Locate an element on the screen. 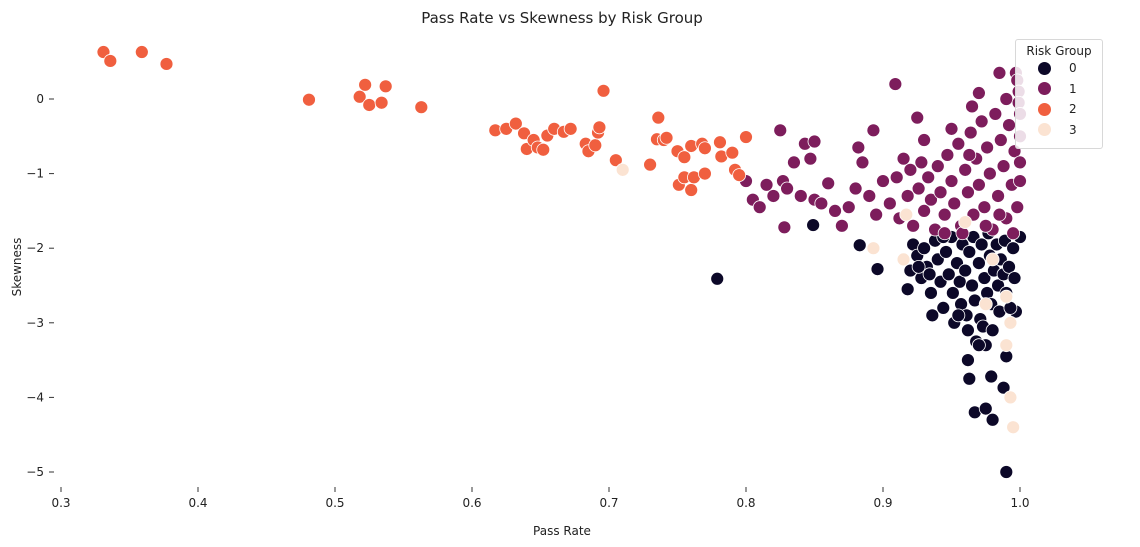 The width and height of the screenshot is (1140, 547). y-tick-label: −5 is located at coordinates (35, 472).